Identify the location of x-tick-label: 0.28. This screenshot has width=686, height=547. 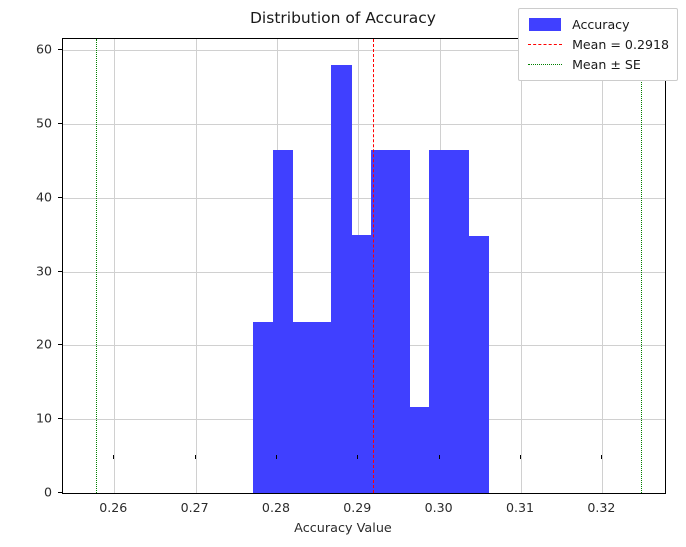
(275, 507).